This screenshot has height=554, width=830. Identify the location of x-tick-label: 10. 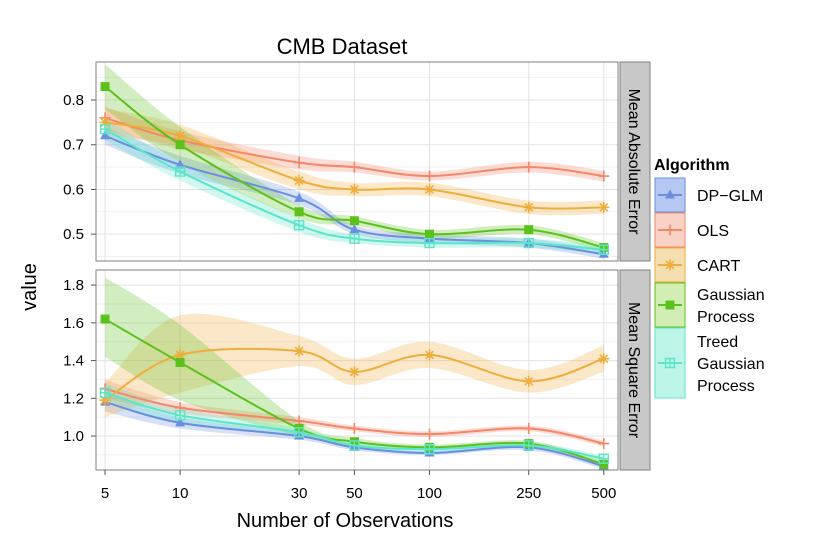
(180, 493).